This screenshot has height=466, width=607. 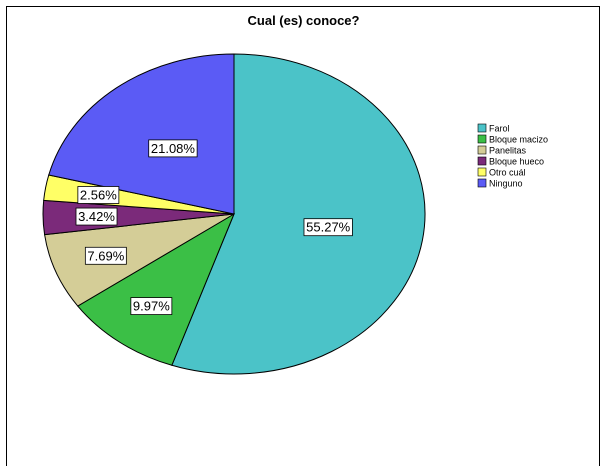 What do you see at coordinates (482, 150) in the screenshot?
I see `legend-swatch-panelitas` at bounding box center [482, 150].